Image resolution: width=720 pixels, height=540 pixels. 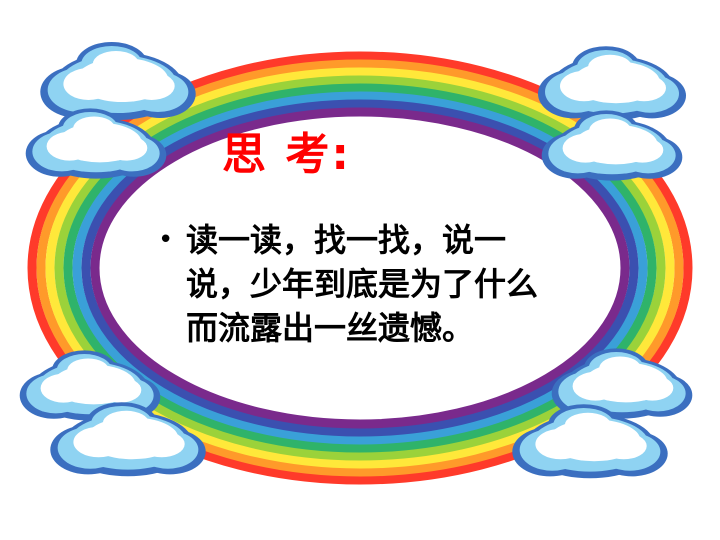 I want to click on bullet-text: 读一读，找一找，说一说，少年到底是为了什么而流露出一丝遗憾。, so click(x=362, y=284).